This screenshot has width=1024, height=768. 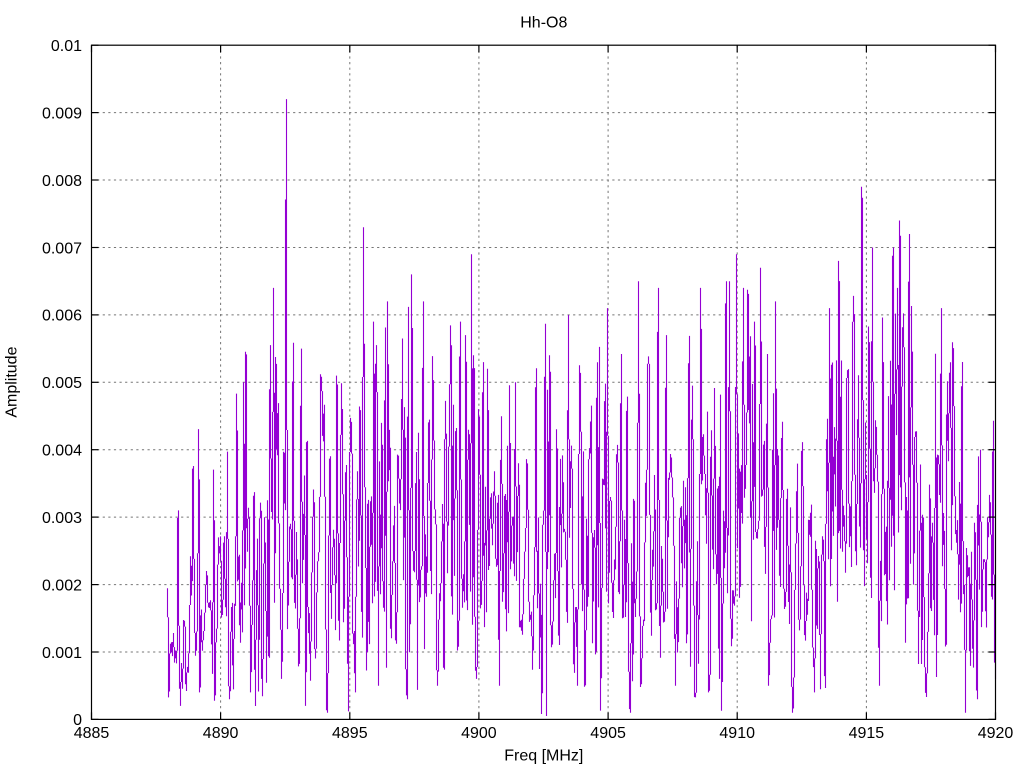 I want to click on svg-text: Amplitude, so click(x=12, y=381).